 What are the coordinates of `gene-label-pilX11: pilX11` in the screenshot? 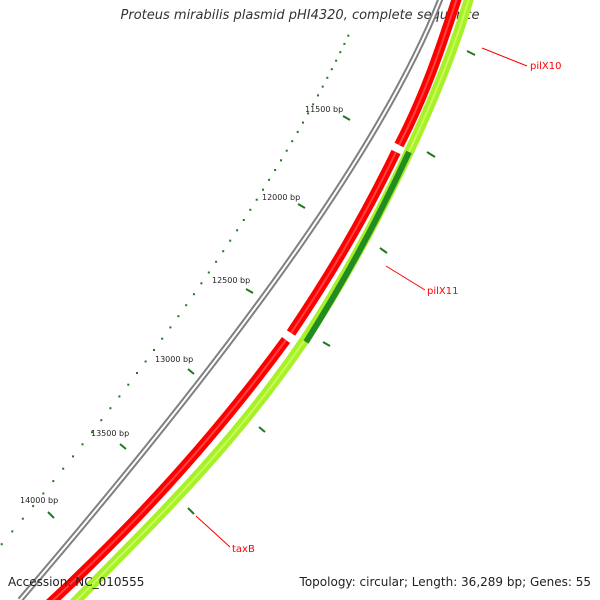 It's located at (442, 291).